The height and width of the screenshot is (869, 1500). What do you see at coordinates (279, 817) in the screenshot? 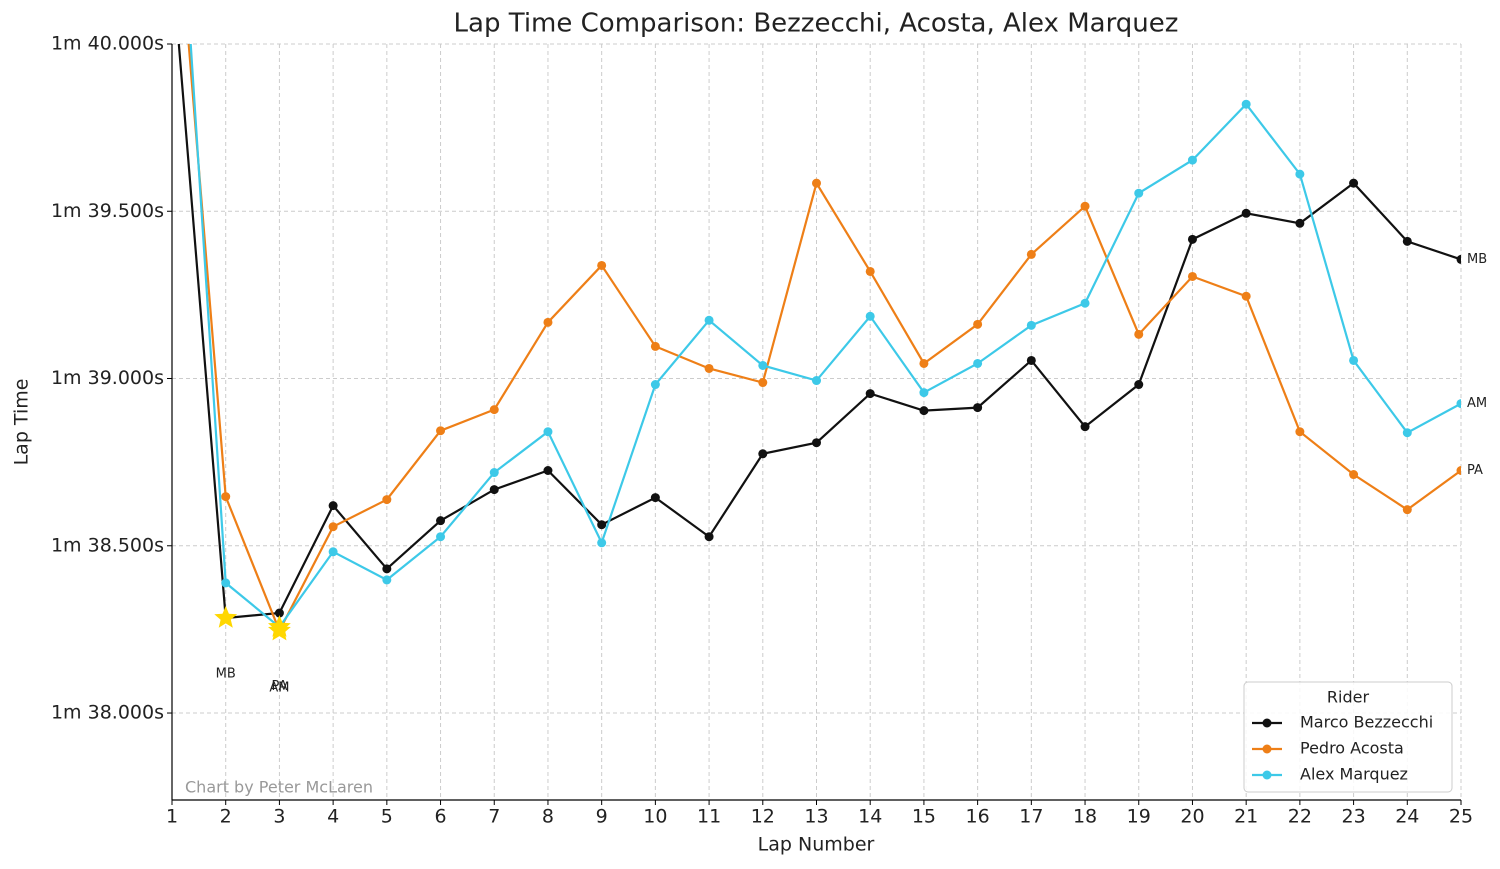
I see `x-tick-label: 3` at bounding box center [279, 817].